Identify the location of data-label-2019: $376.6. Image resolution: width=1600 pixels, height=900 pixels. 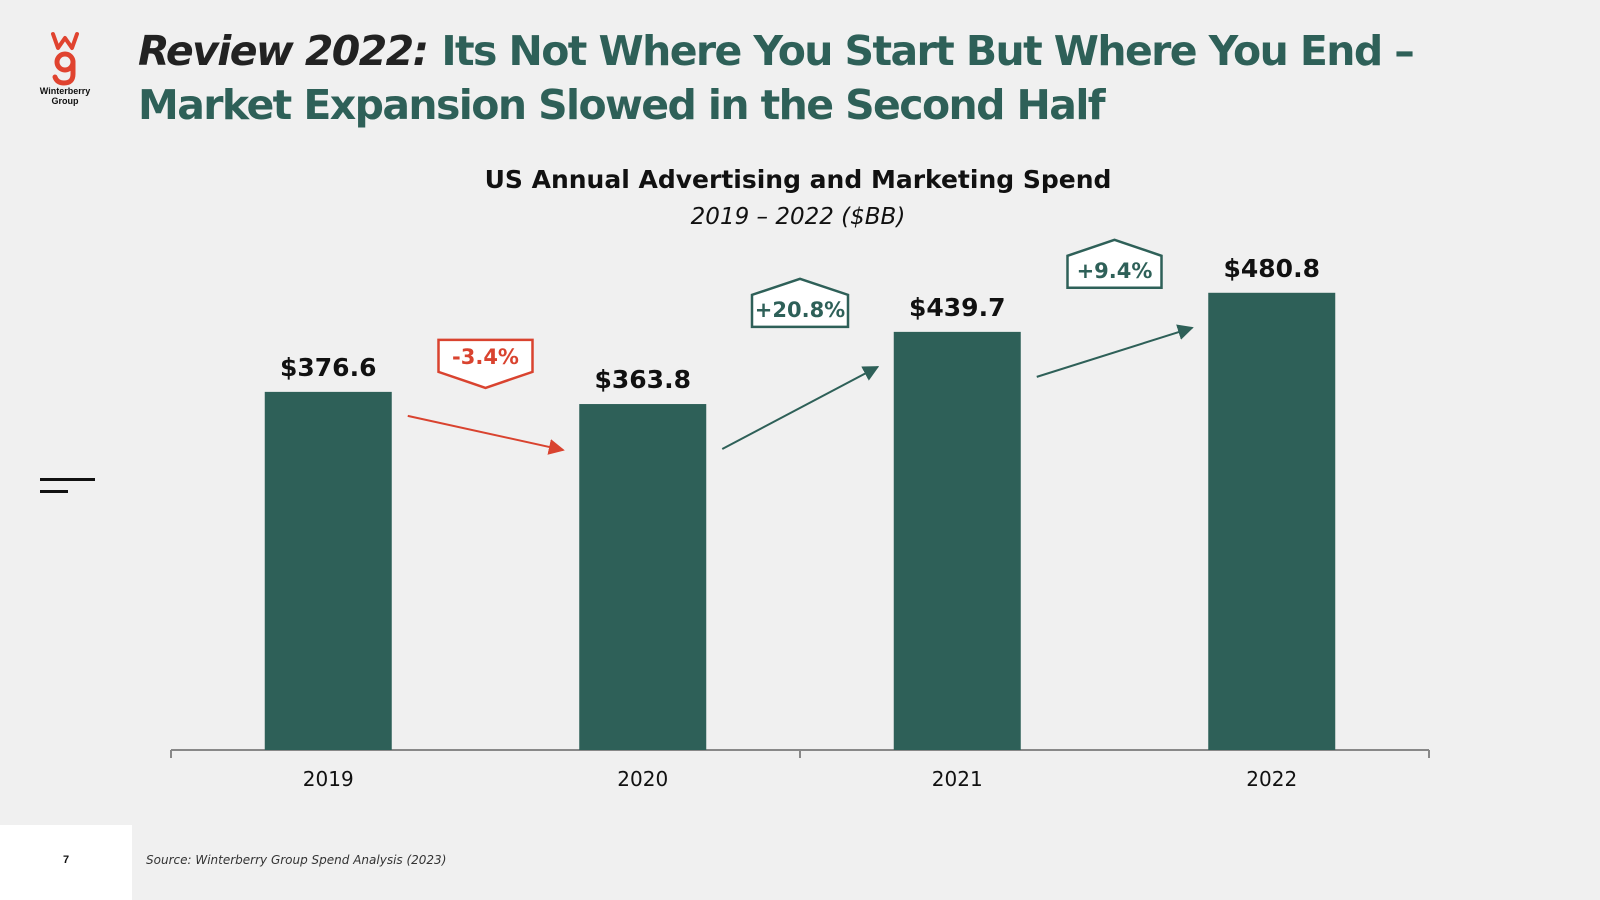
(328, 367).